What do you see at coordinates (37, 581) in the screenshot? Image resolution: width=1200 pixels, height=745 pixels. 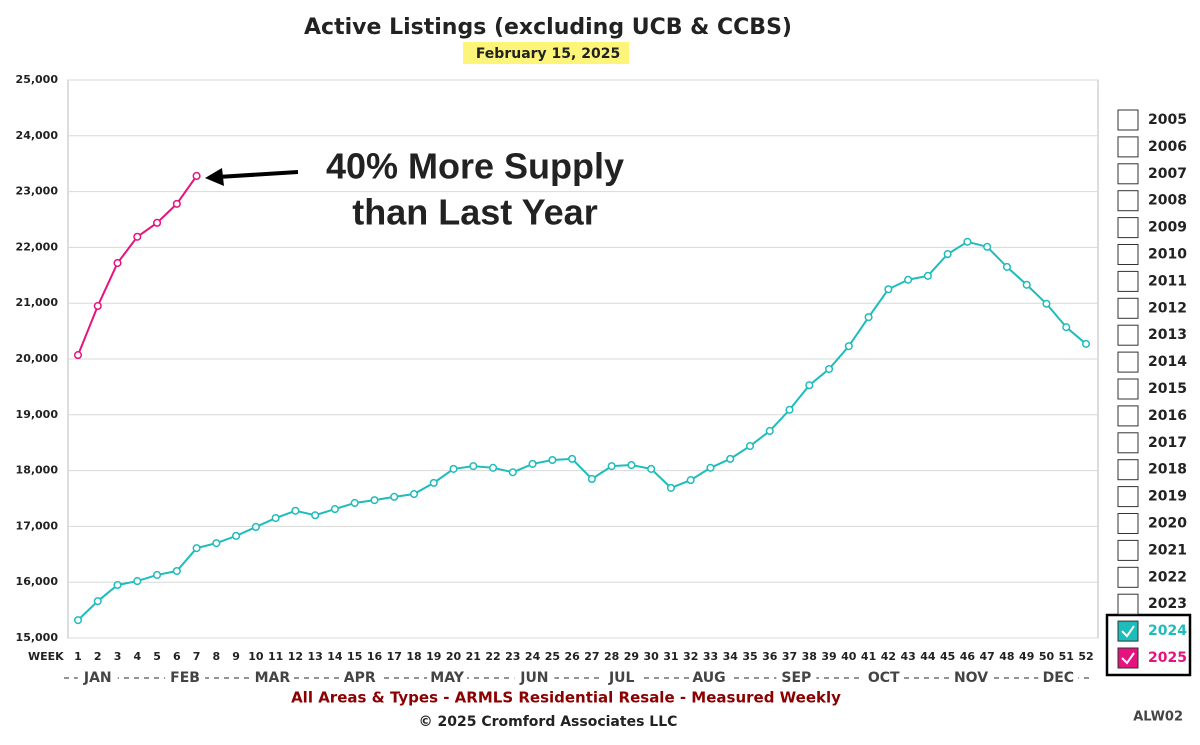 I see `y-tick-label: 16,000` at bounding box center [37, 581].